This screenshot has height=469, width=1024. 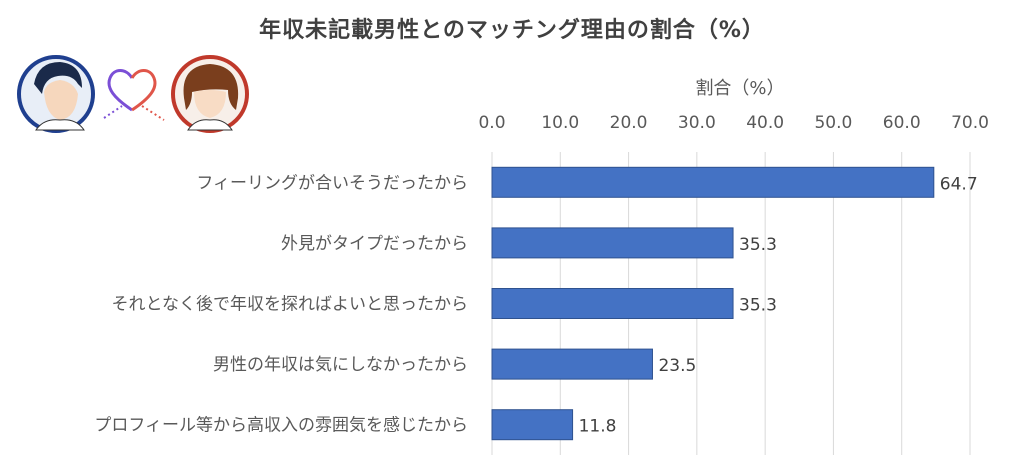 What do you see at coordinates (740, 88) in the screenshot?
I see `x-axis-title: 割合（%）` at bounding box center [740, 88].